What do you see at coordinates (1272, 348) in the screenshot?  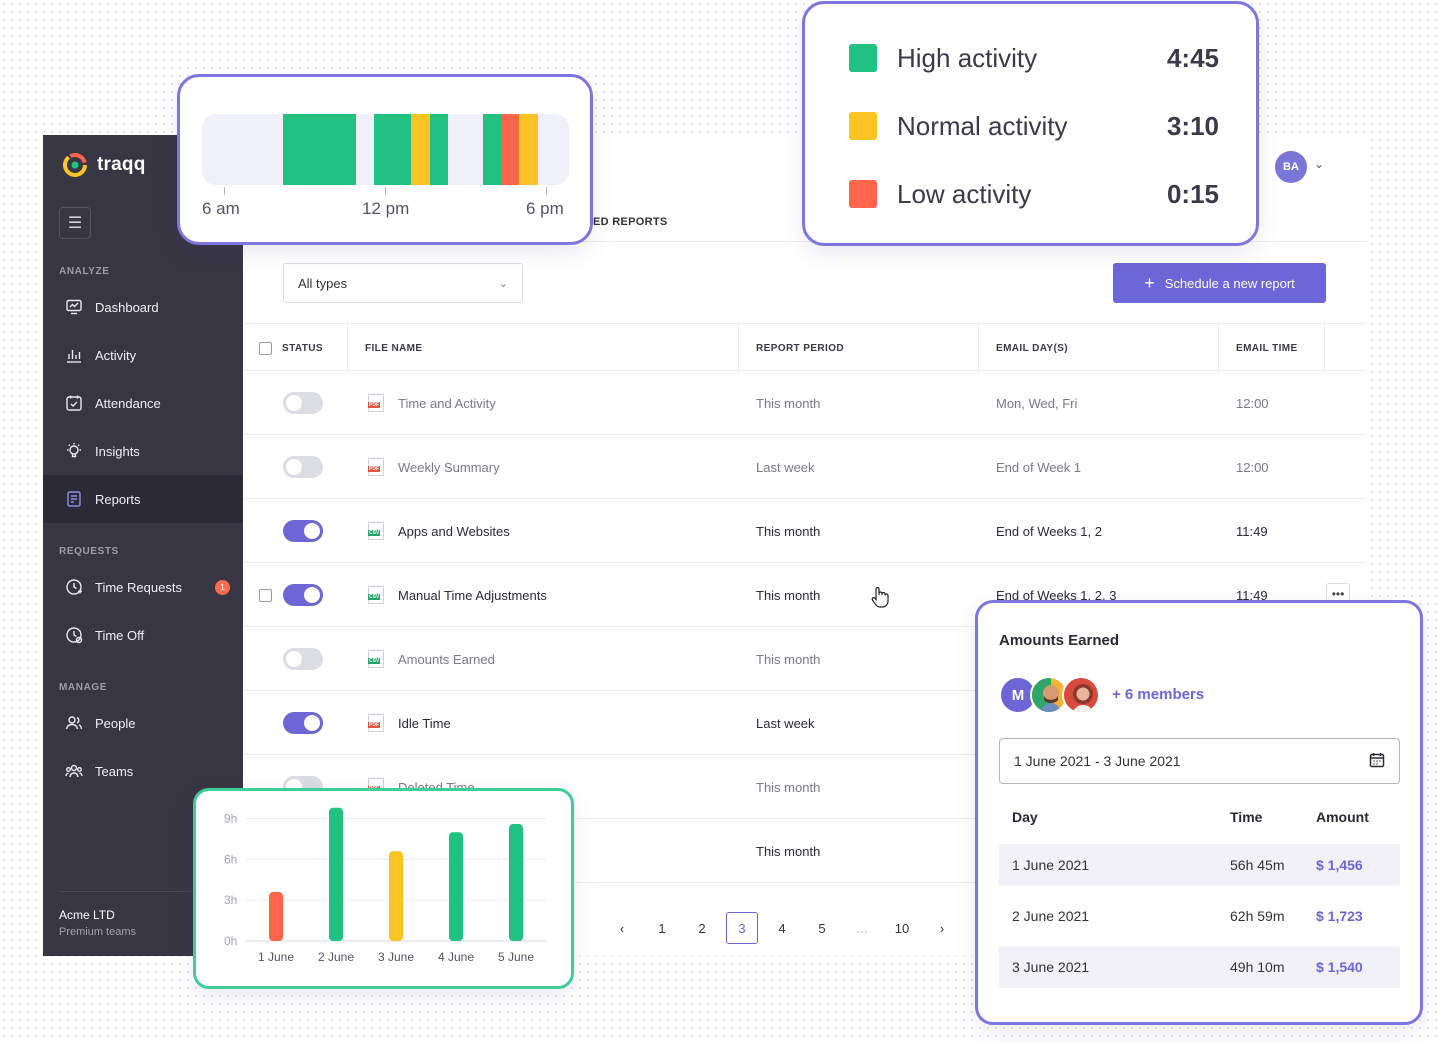 I see `header-email-time: EMAIL TIME` at bounding box center [1272, 348].